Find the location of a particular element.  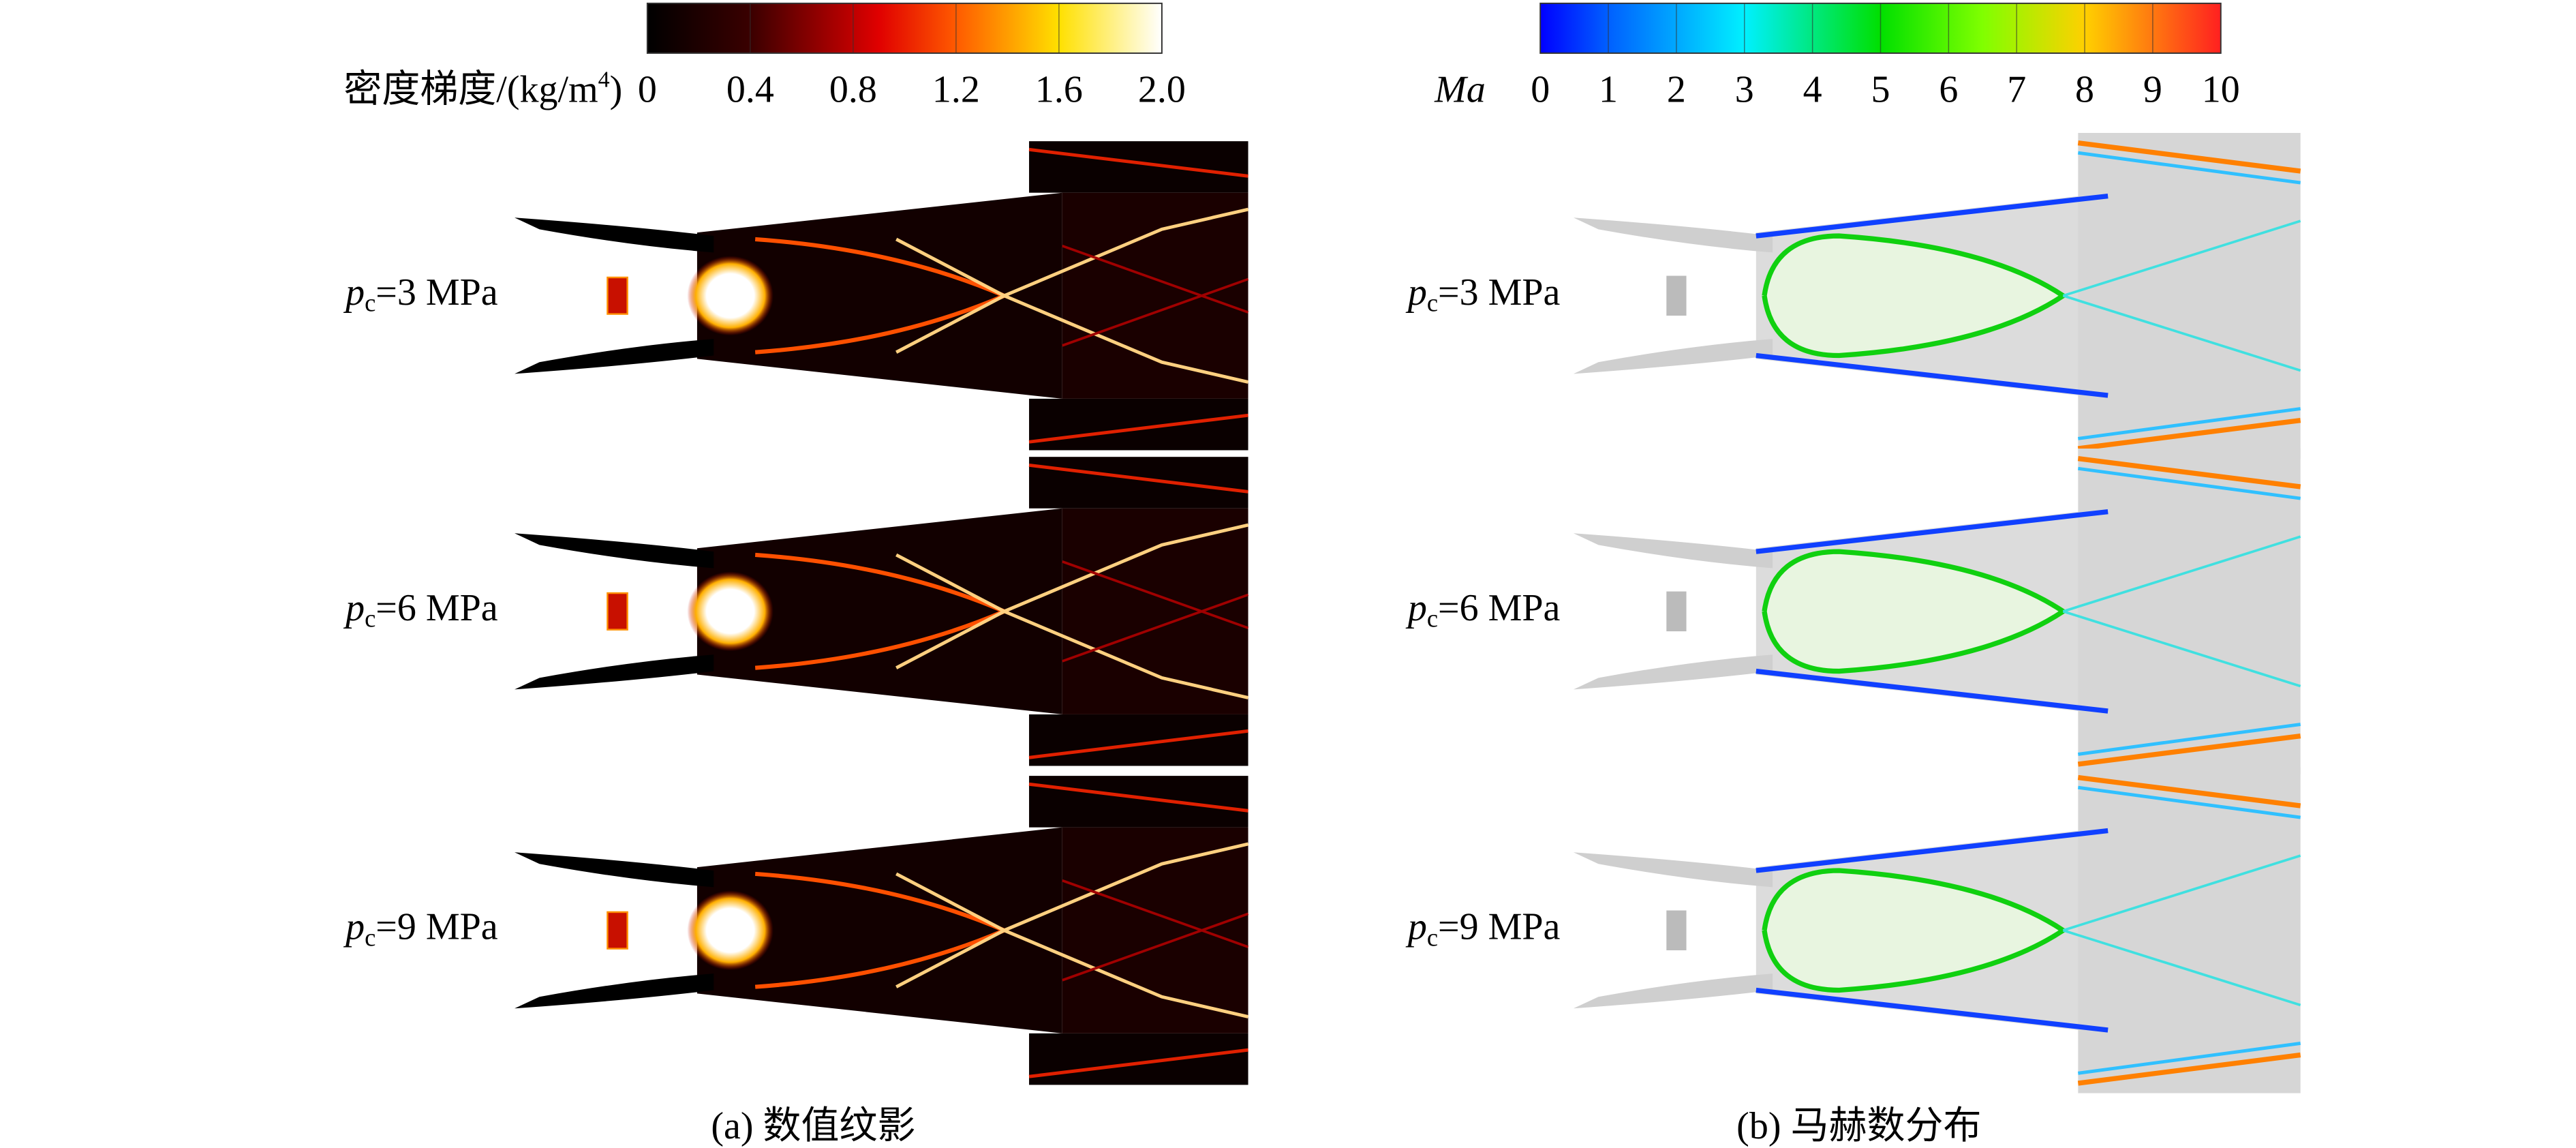

label-text: Ma is located at coordinates (1460, 89).